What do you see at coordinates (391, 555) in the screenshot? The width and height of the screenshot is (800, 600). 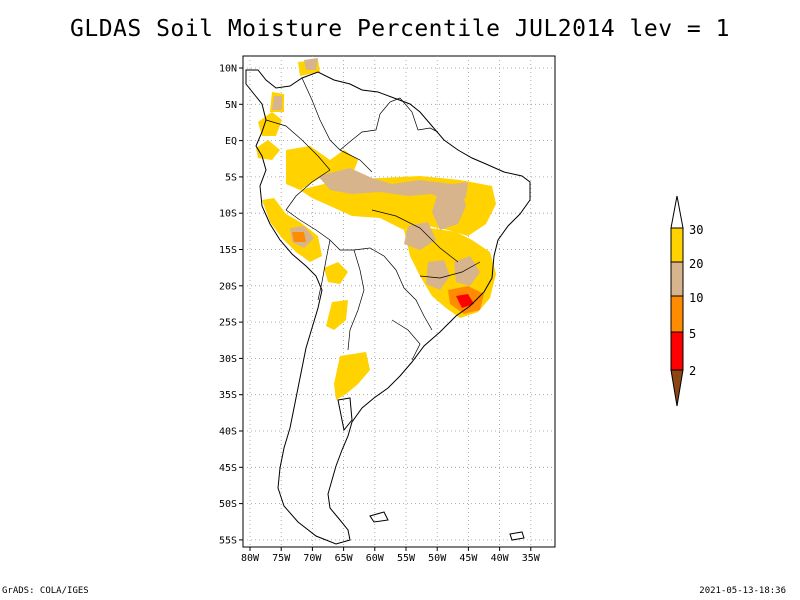 I see `longitude-tick-labels: 80W 75W 70W 65W 60W 55W 50W 45W 40W 35W` at bounding box center [391, 555].